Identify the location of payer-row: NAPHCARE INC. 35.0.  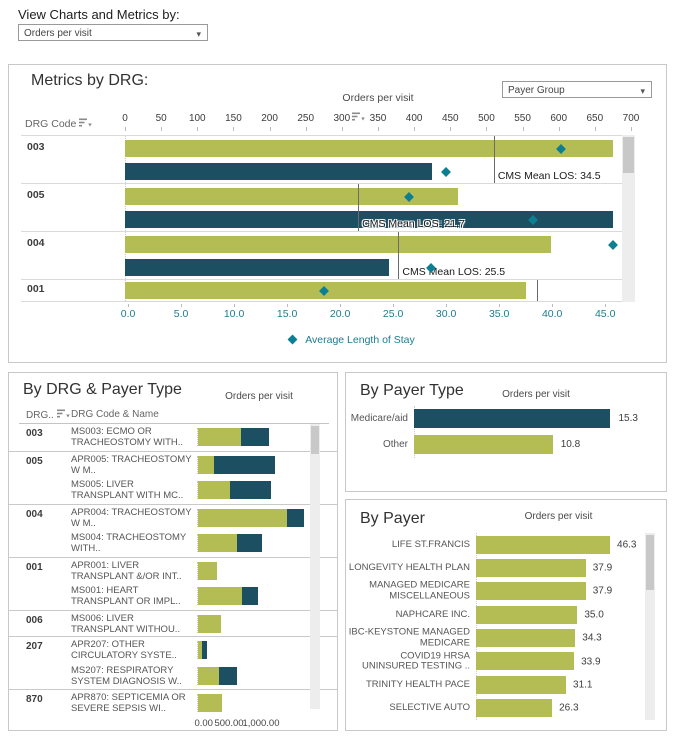
(506, 614).